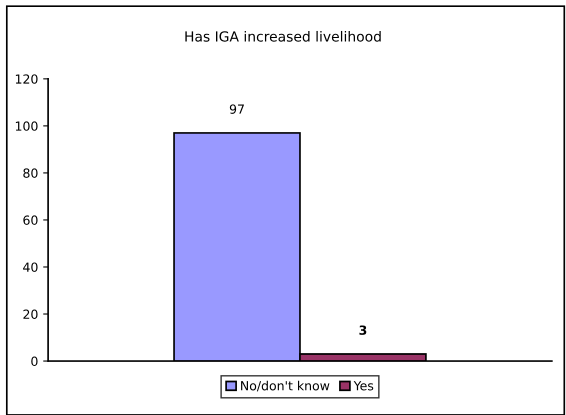 Image resolution: width=566 pixels, height=415 pixels. I want to click on y-tick-label: 80, so click(30, 173).